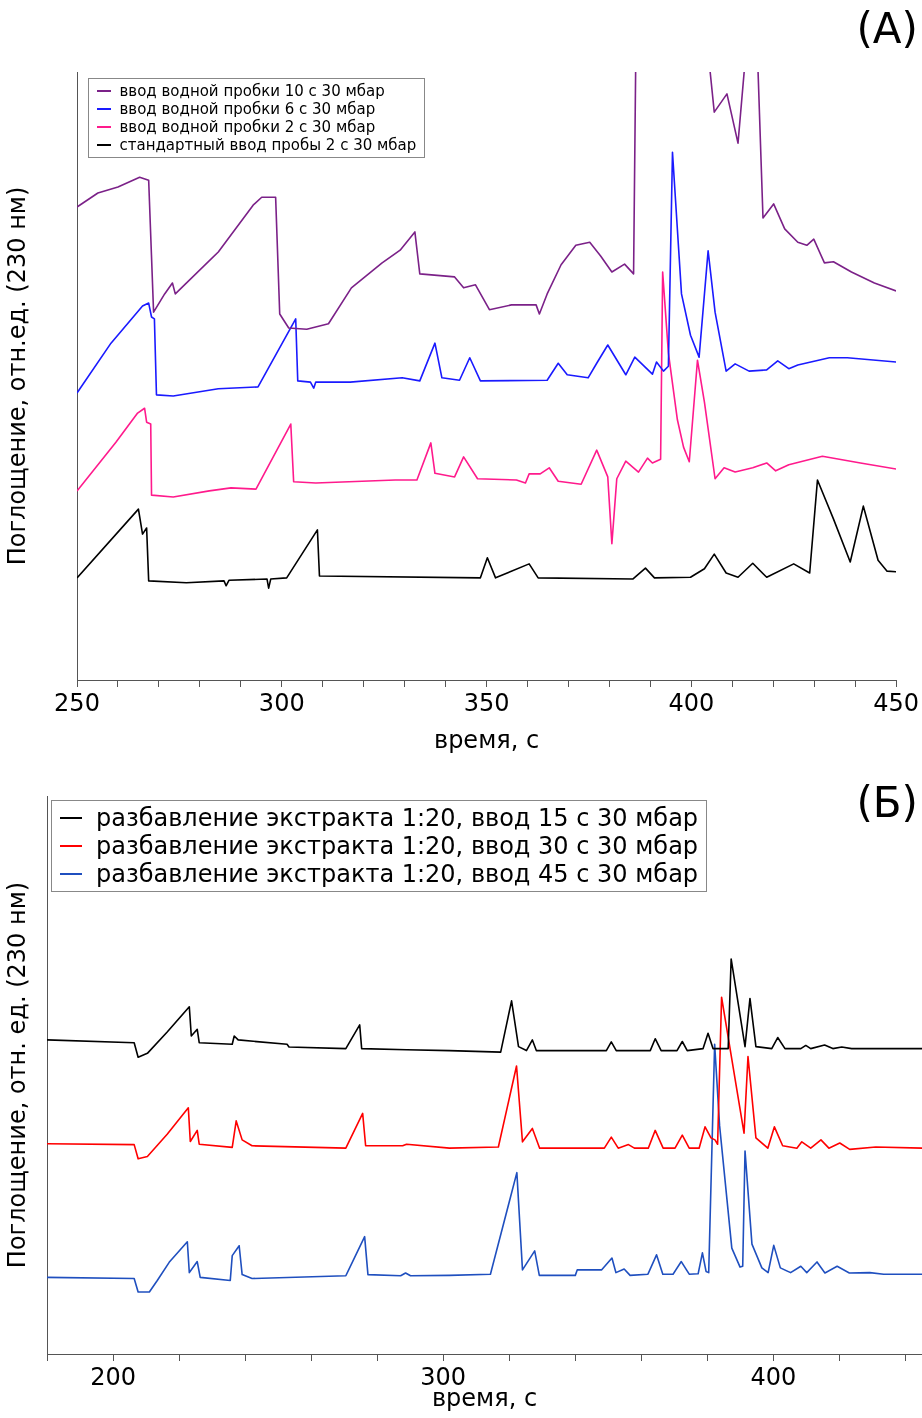  I want to click on x-axis-title: время, с, so click(486, 739).